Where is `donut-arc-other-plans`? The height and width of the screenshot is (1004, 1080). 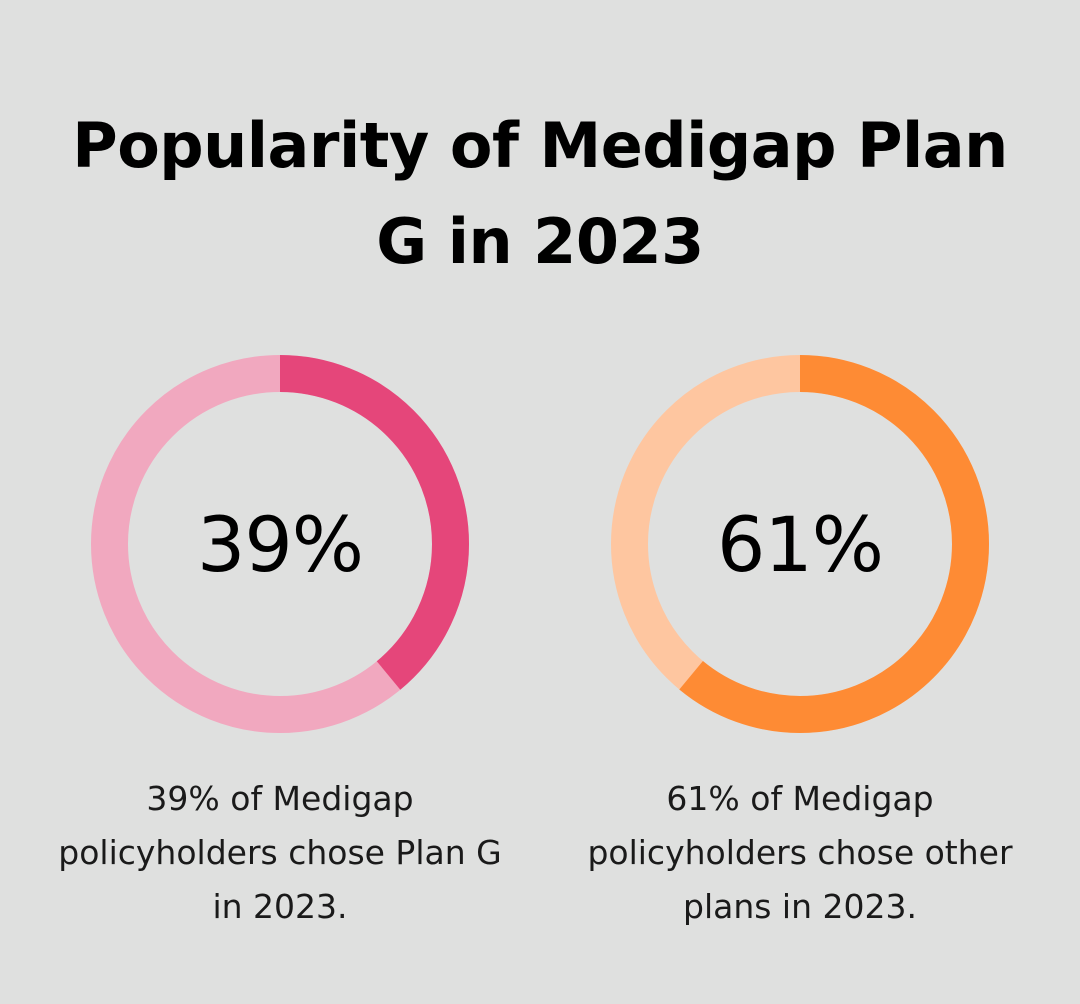 donut-arc-other-plans is located at coordinates (800, 544).